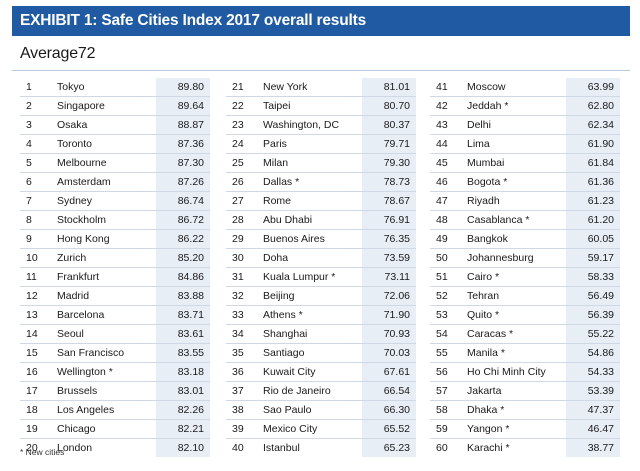  I want to click on rank-cell: 29, so click(238, 239).